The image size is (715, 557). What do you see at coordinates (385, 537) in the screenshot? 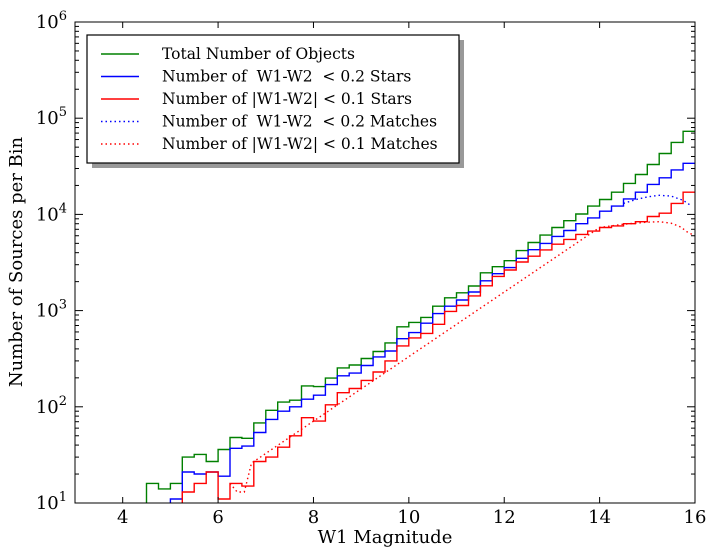
I see `x-axis-label: W1 Magnitude` at bounding box center [385, 537].